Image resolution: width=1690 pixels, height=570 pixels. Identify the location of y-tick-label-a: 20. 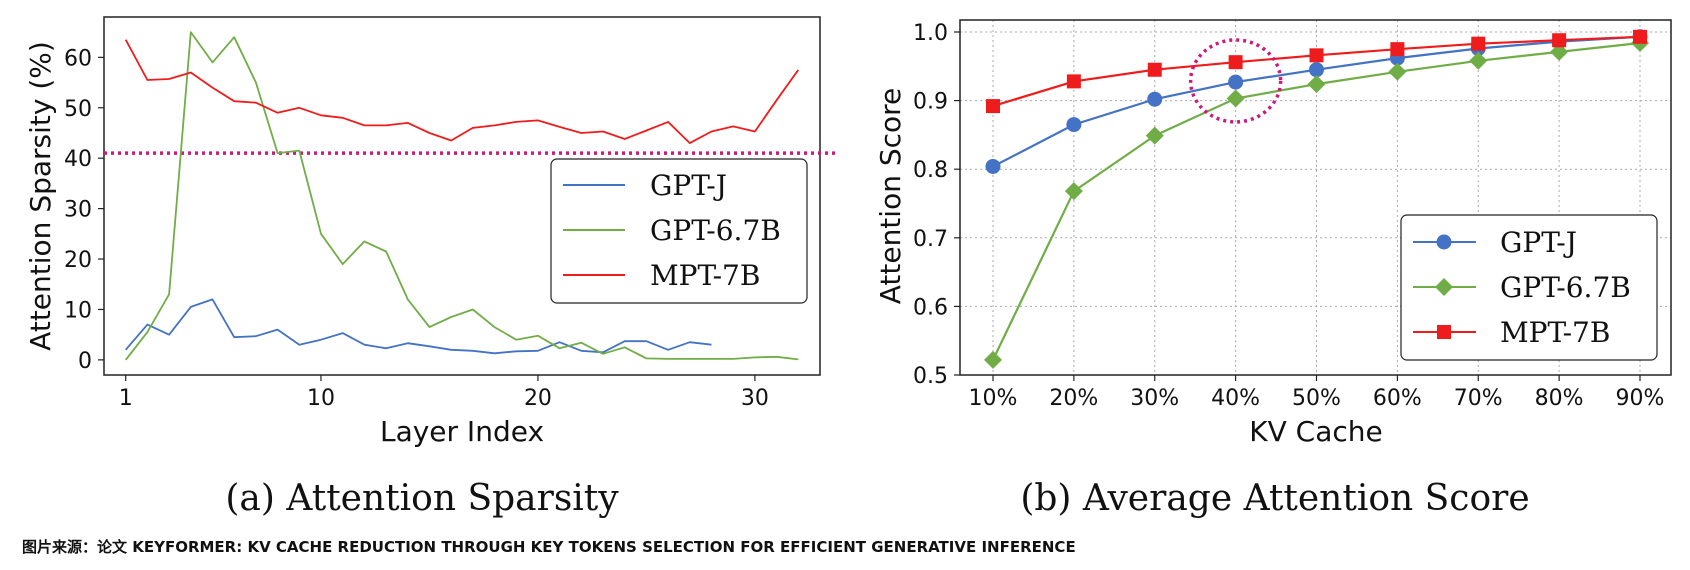
(78, 260).